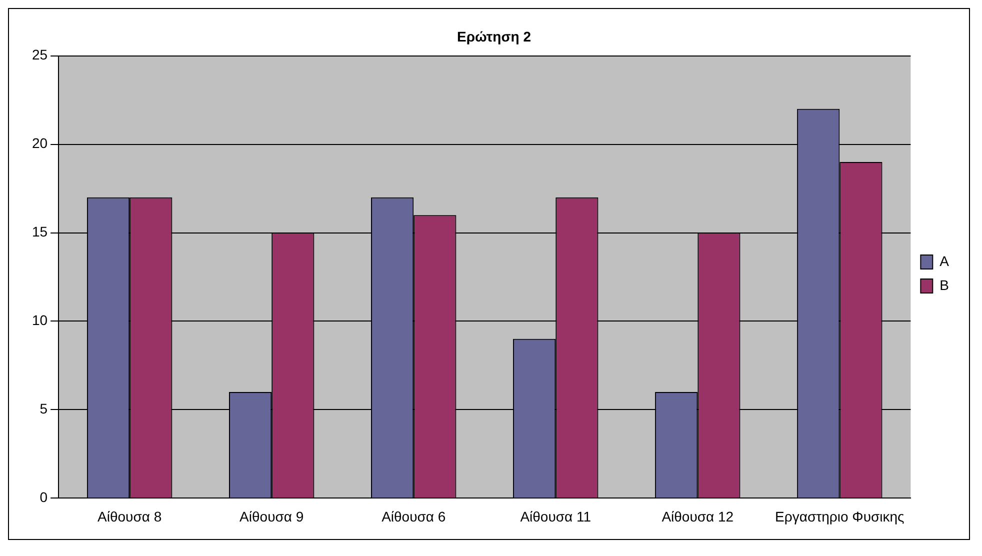  I want to click on x-tick-label: Εργαστηριο Φυσικης, so click(840, 516).